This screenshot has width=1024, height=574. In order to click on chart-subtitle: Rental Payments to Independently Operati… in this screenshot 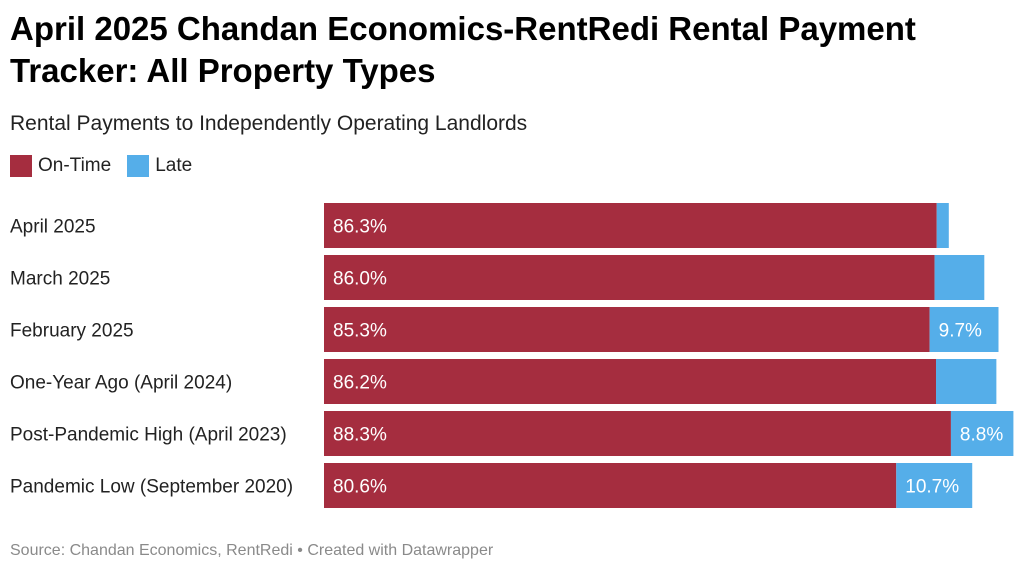, I will do `click(269, 123)`.